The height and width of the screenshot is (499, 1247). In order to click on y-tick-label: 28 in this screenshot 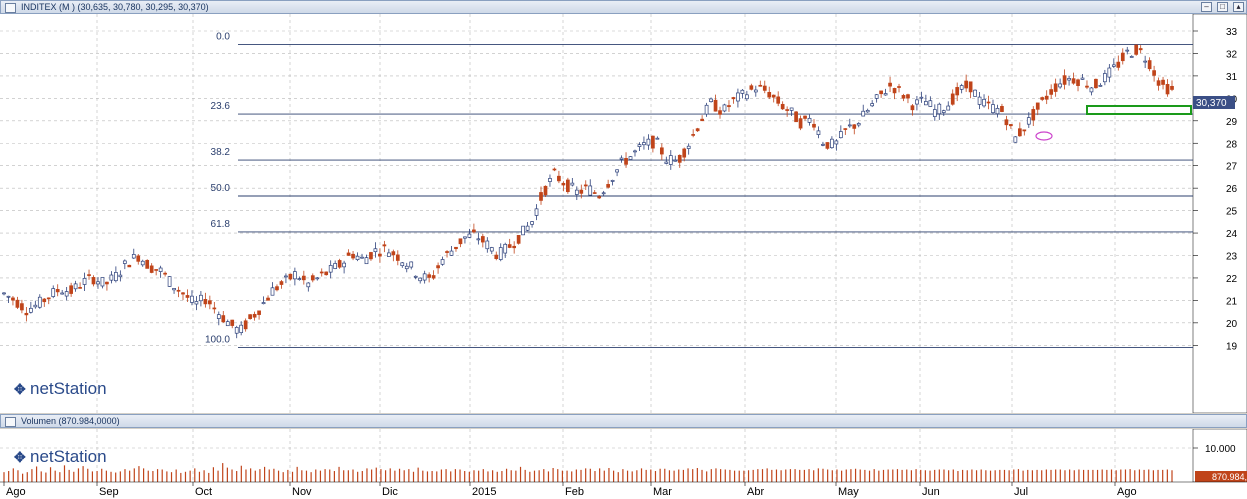, I will do `click(1232, 144)`.